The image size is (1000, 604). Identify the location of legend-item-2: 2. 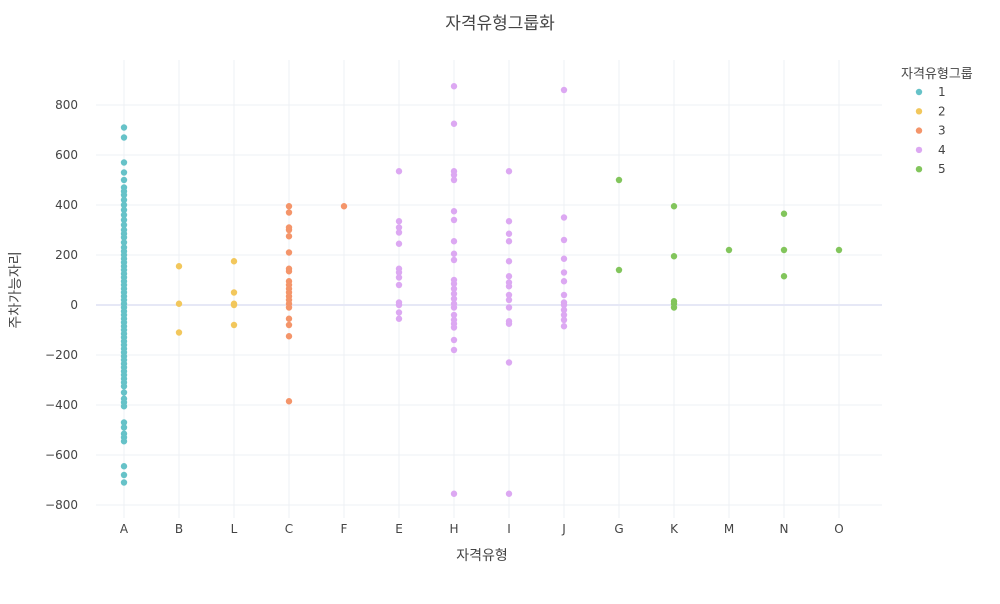
(930, 111).